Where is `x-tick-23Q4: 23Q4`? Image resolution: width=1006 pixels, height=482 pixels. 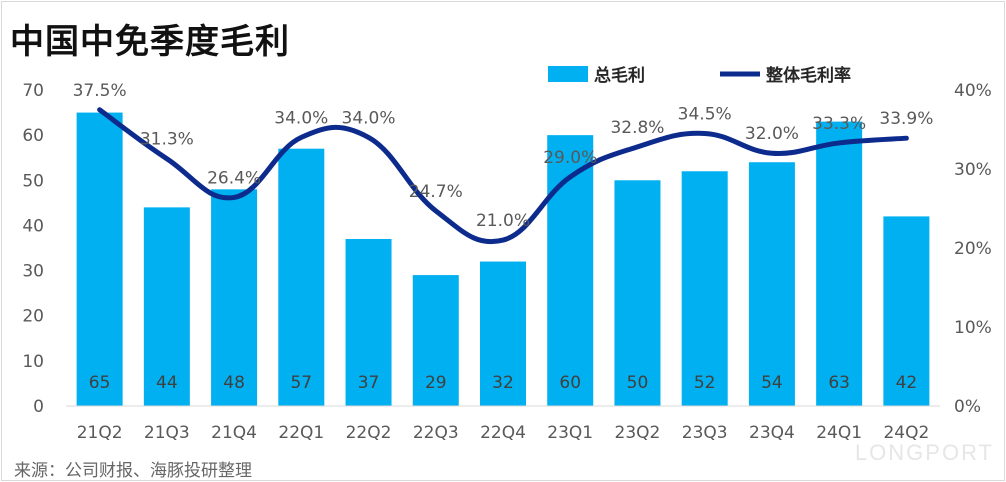
x-tick-23Q4: 23Q4 is located at coordinates (772, 433).